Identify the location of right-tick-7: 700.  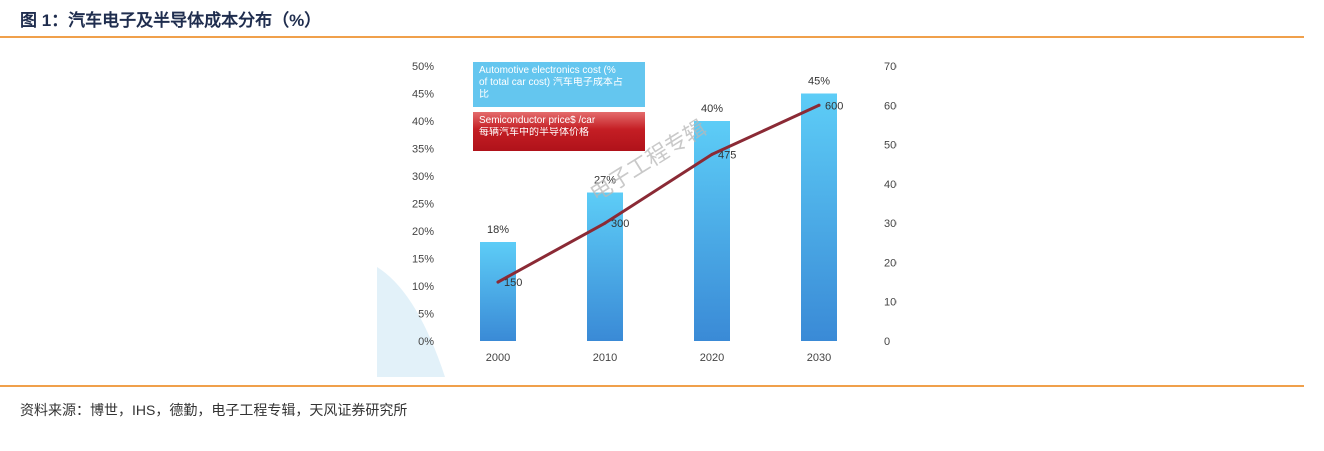
(890, 67).